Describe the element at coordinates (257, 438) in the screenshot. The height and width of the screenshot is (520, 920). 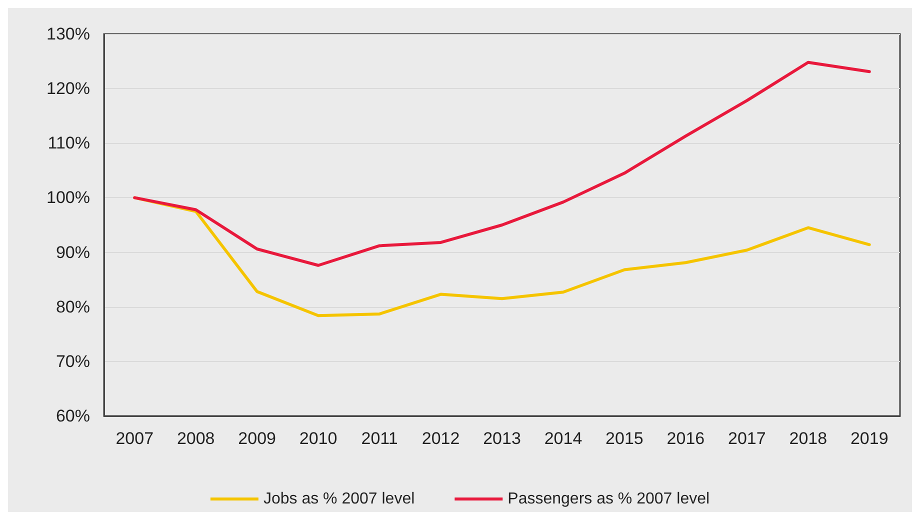
I see `x-tick-label: 2009` at that location.